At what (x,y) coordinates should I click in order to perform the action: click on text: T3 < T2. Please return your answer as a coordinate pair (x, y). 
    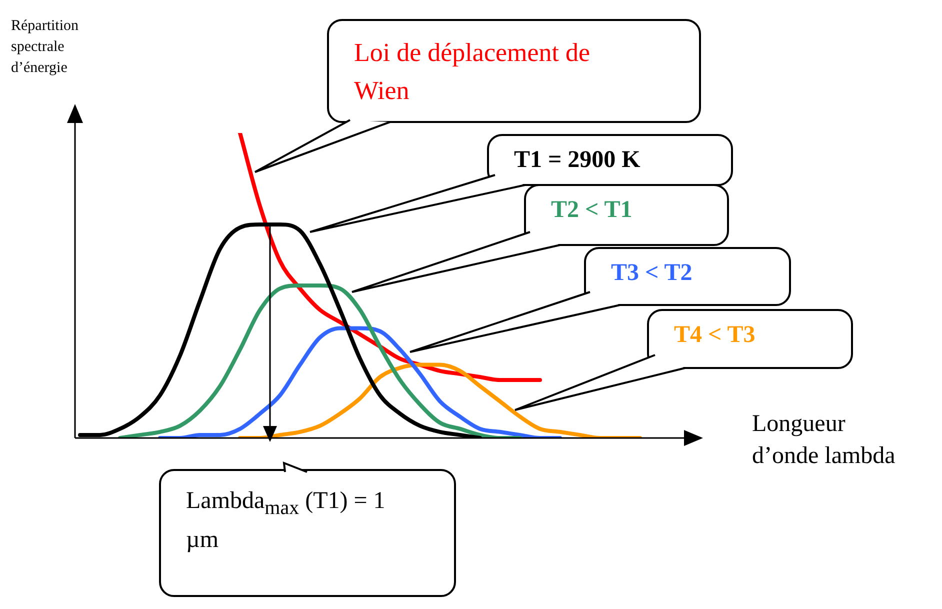
    Looking at the image, I should click on (652, 273).